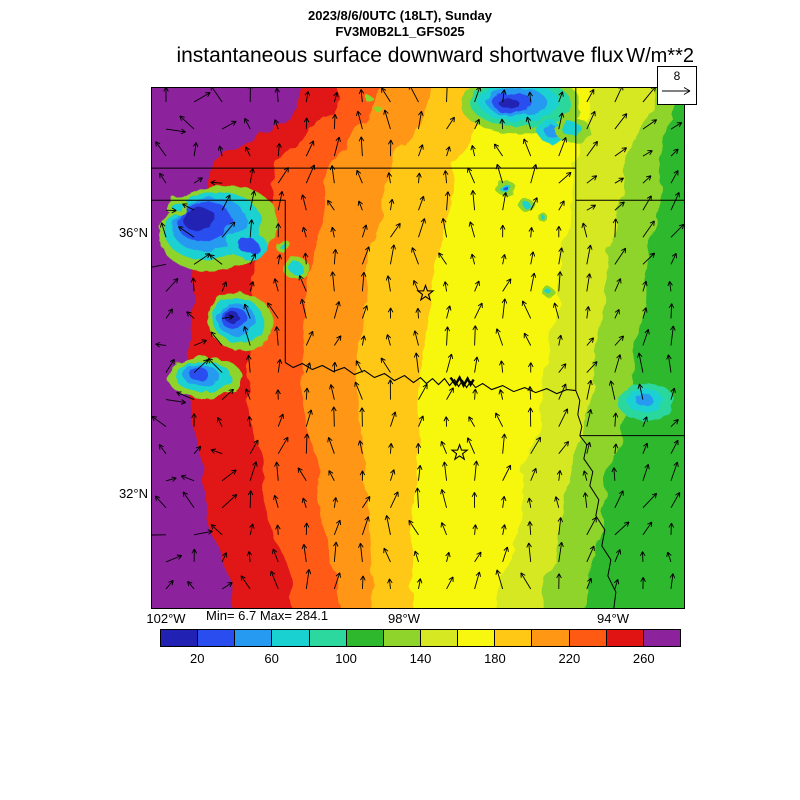 Image resolution: width=800 pixels, height=800 pixels. Describe the element at coordinates (420, 658) in the screenshot. I see `colorbar-tick-label: 140` at that location.